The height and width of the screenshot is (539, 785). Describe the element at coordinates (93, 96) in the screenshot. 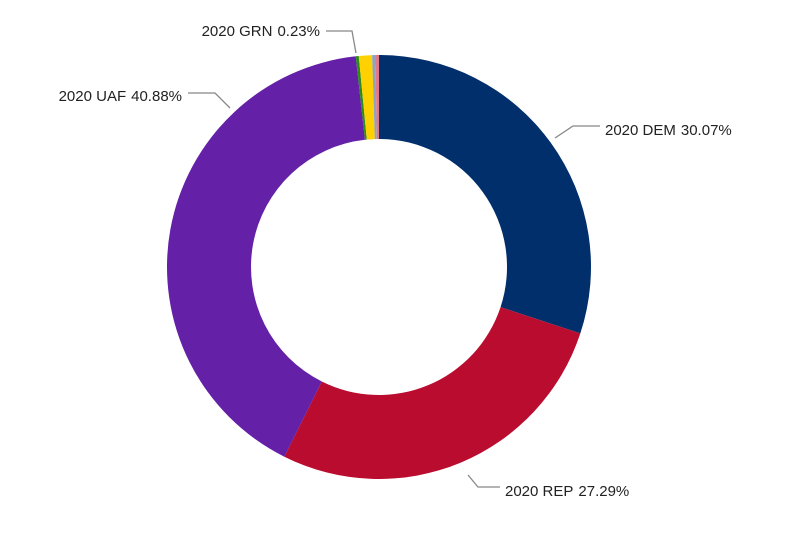

I see `label-category: 2020 UAF` at that location.